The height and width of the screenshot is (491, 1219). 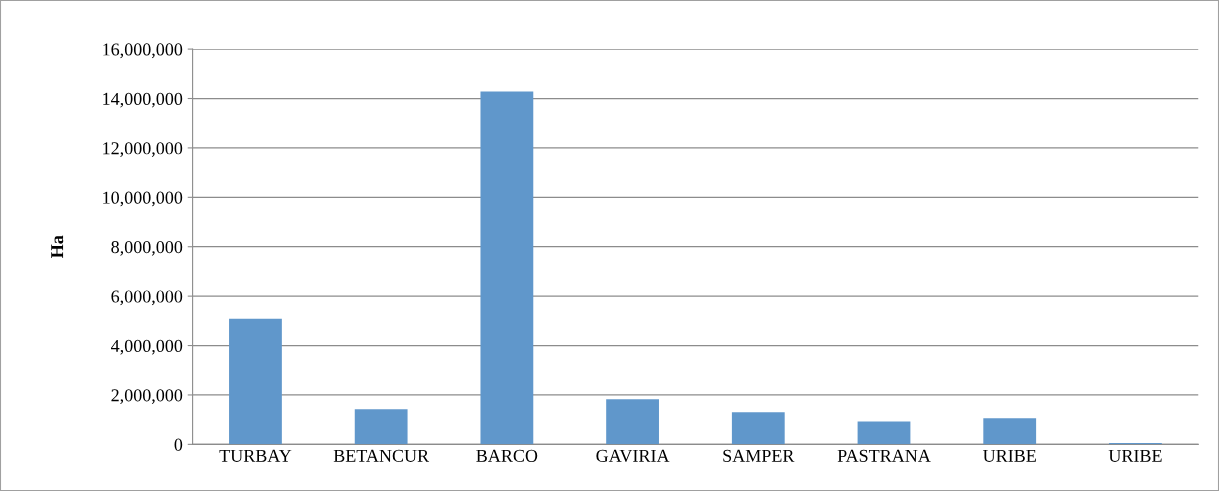 What do you see at coordinates (143, 149) in the screenshot?
I see `y-tick-label: 12,000,000` at bounding box center [143, 149].